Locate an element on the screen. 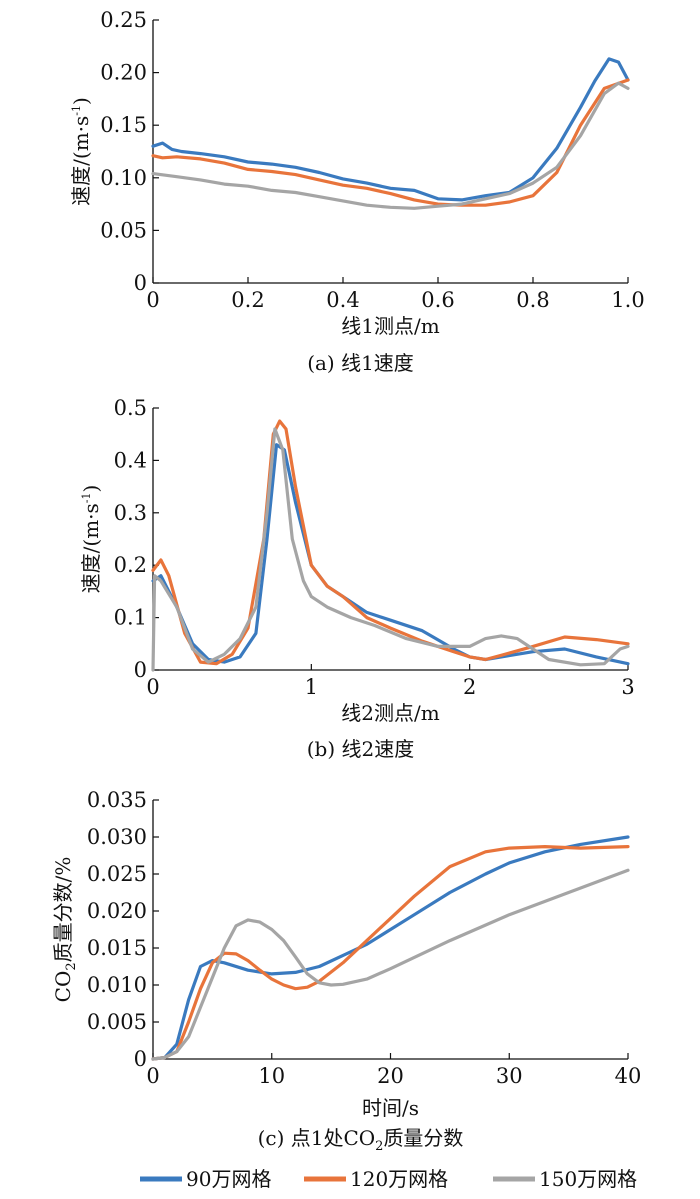 The height and width of the screenshot is (1199, 700). y-axis-title-end: 质量分数/% is located at coordinates (63, 910).